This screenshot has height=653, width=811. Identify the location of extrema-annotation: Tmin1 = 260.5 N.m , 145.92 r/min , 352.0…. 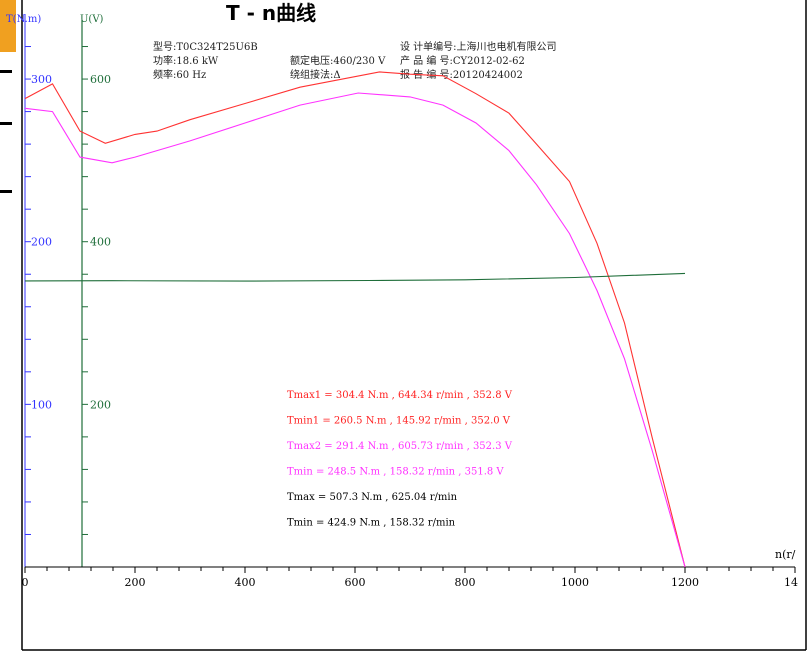
(399, 421).